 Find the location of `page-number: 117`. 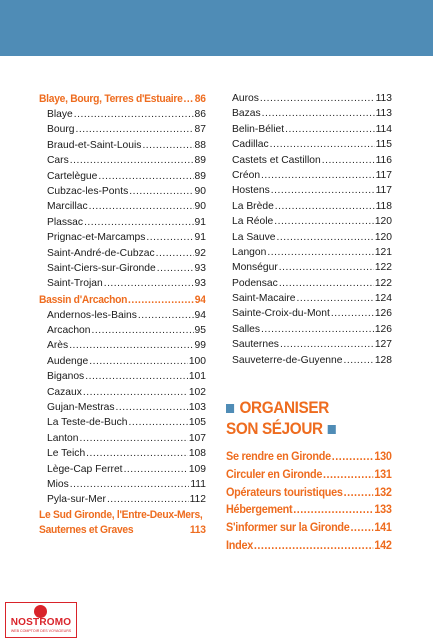

page-number: 117 is located at coordinates (383, 191).